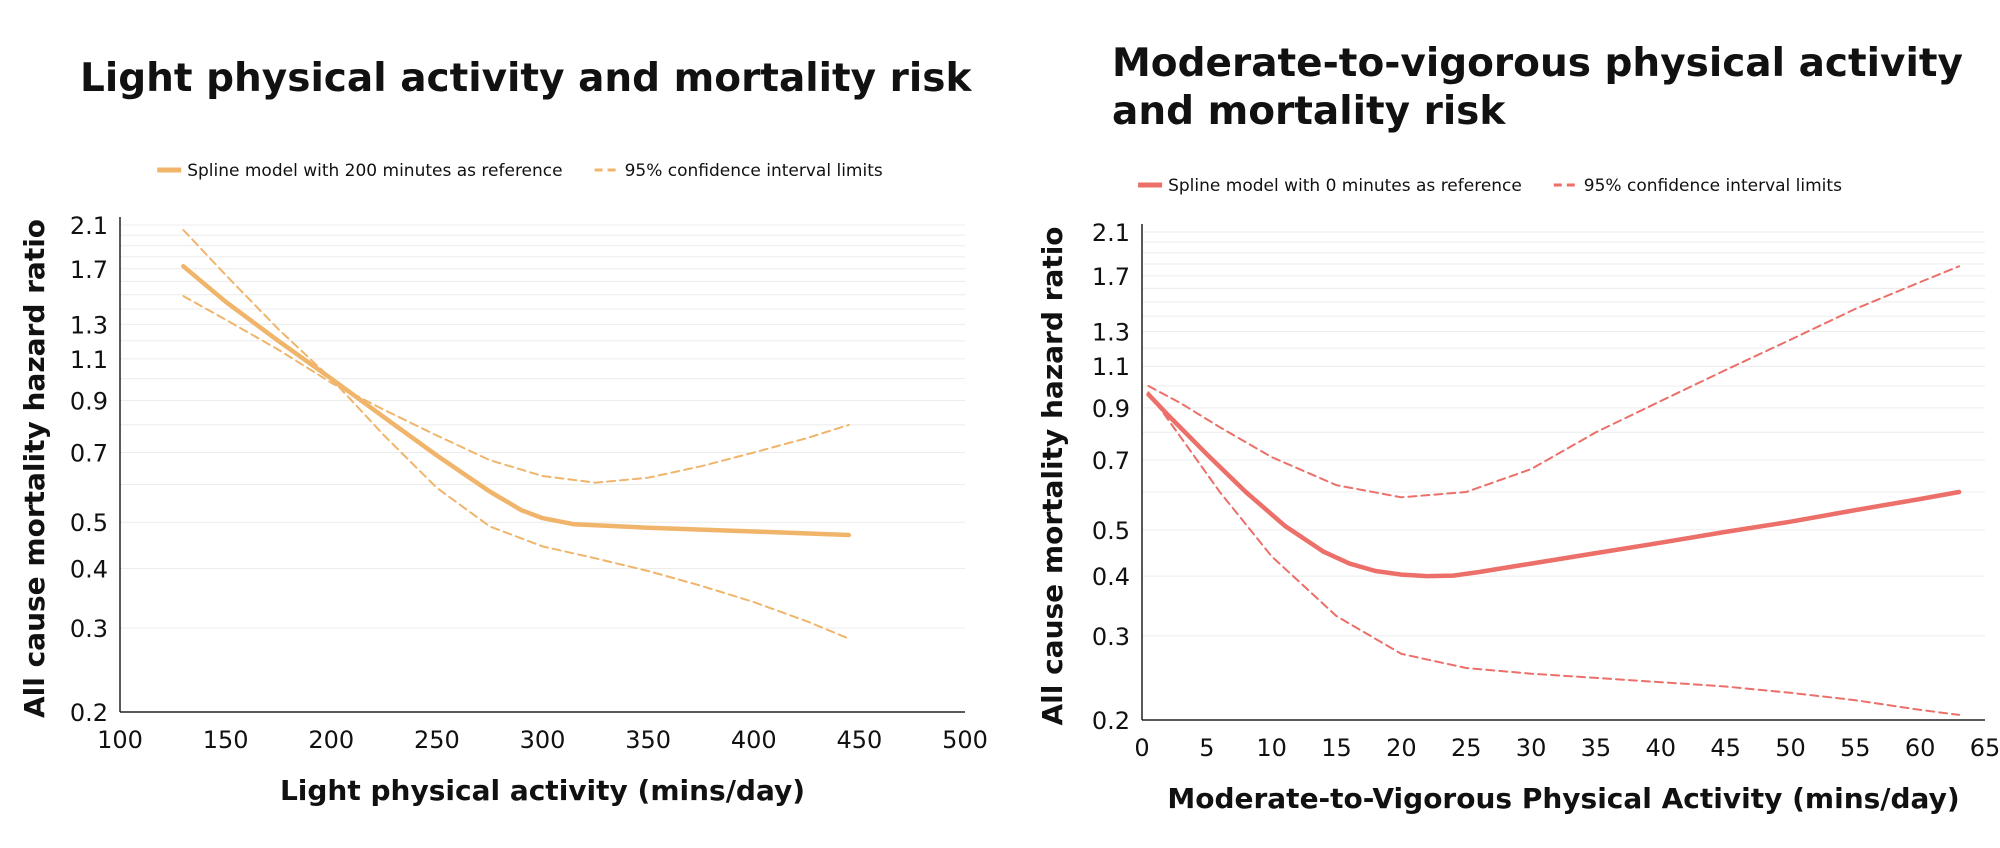  I want to click on x-tick-label: 65, so click(1985, 748).